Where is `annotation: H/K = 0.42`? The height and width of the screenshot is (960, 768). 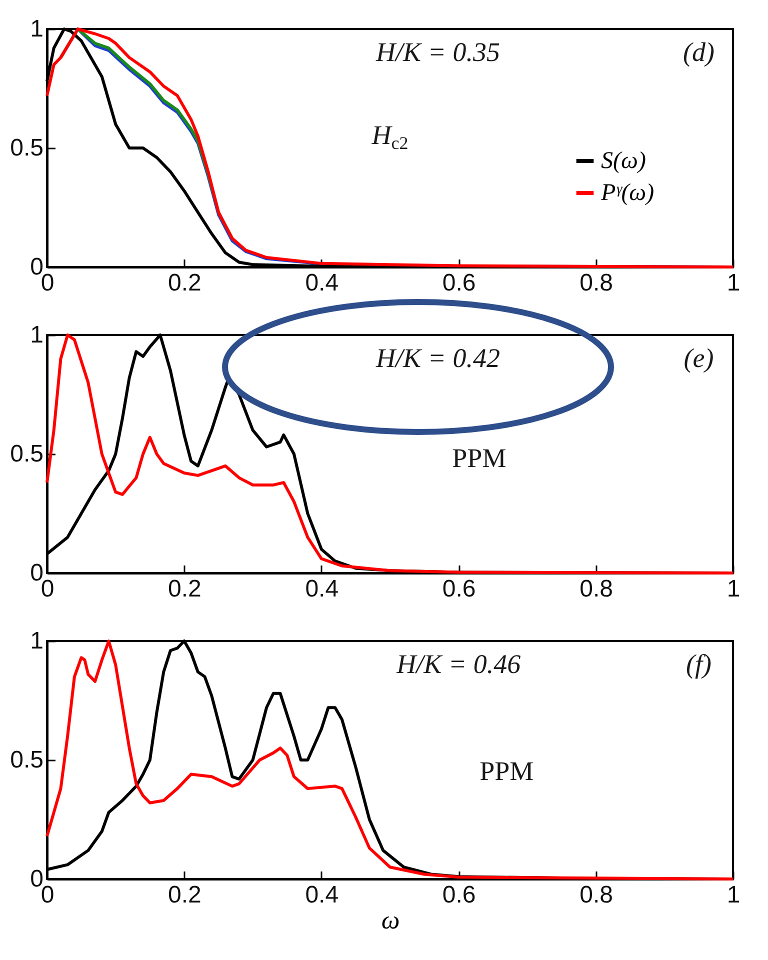
annotation: H/K = 0.42 is located at coordinates (437, 357).